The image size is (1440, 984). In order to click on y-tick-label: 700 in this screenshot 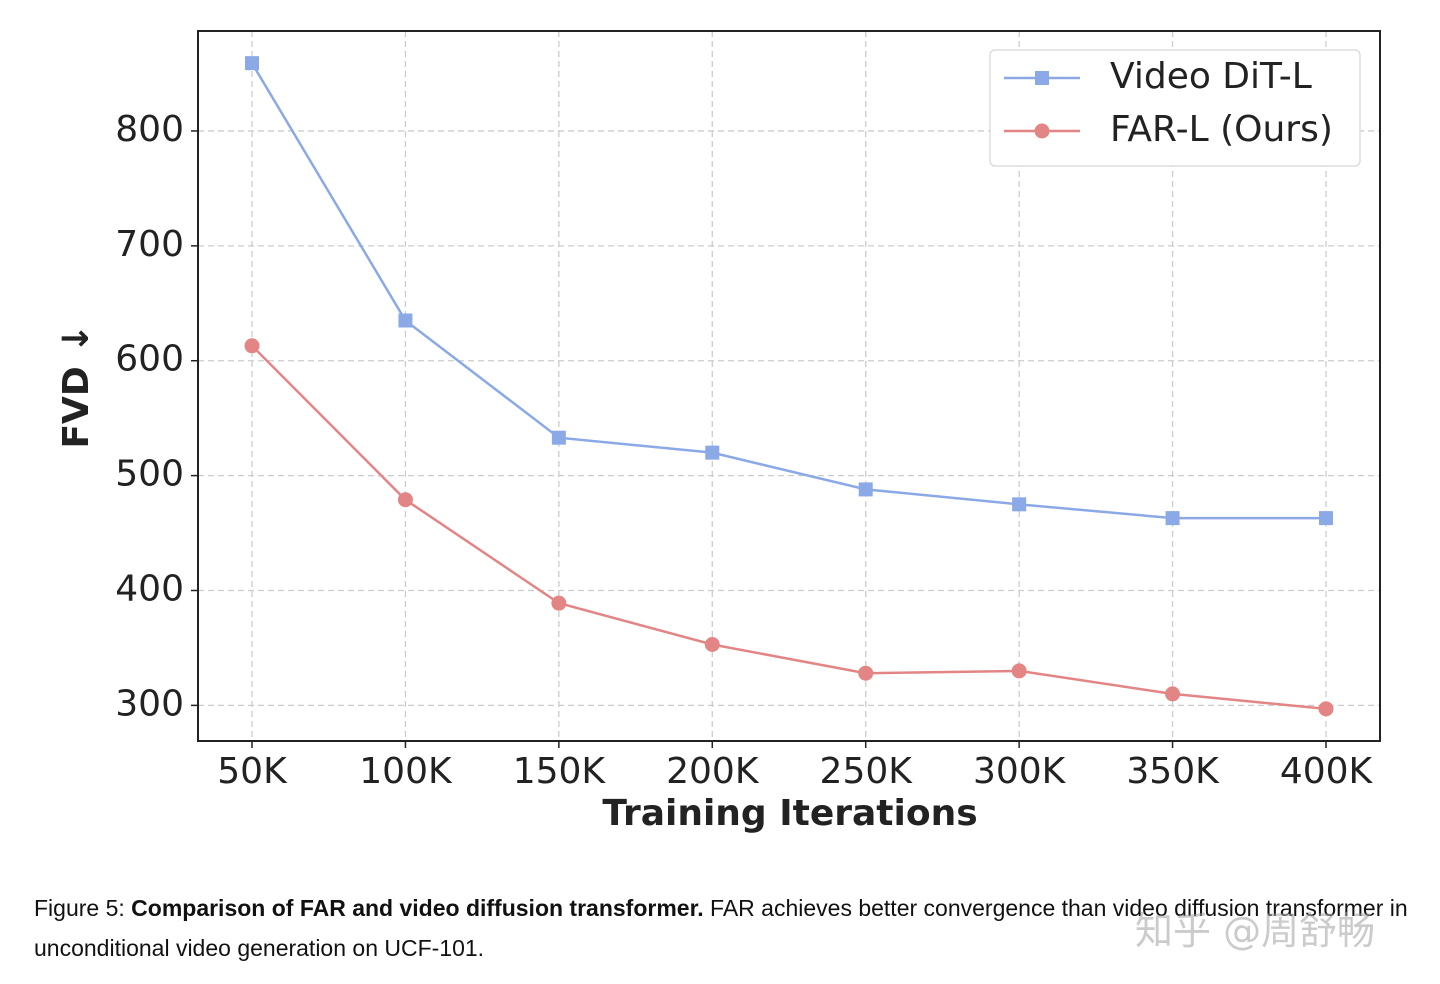, I will do `click(149, 244)`.